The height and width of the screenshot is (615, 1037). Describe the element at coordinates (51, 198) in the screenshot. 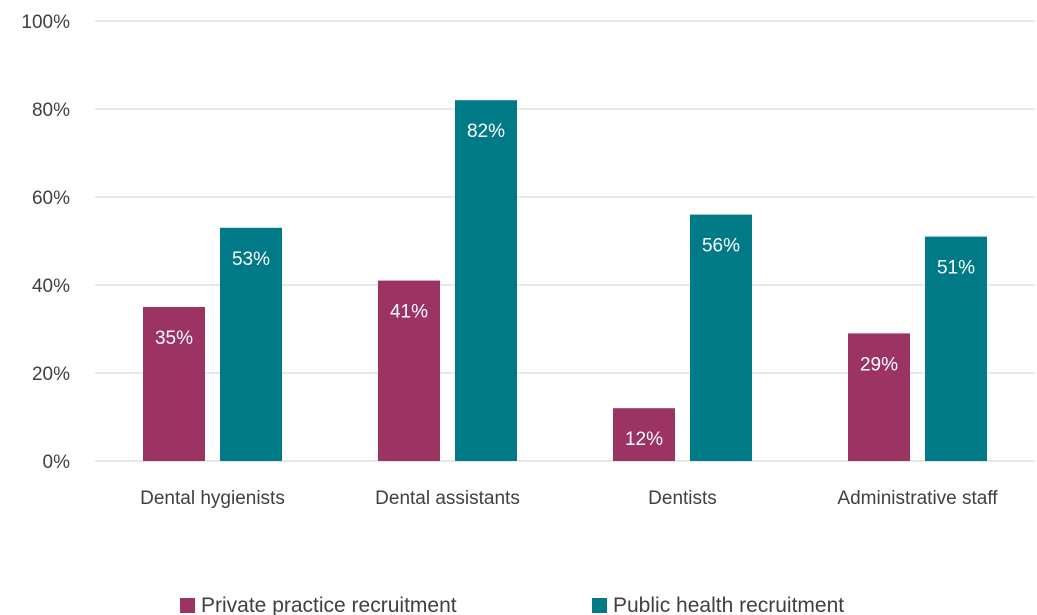

I see `y-tick-label: 60%` at that location.